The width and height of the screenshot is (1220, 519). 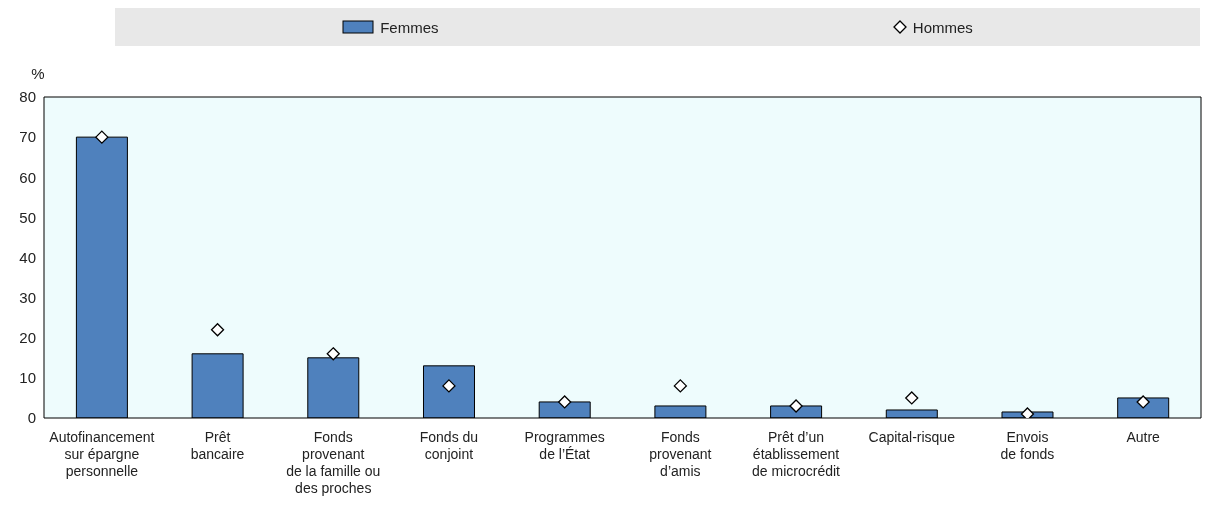 I want to click on x-tick-label: Fonds provenant de la famille ou des proches, so click(x=333, y=462).